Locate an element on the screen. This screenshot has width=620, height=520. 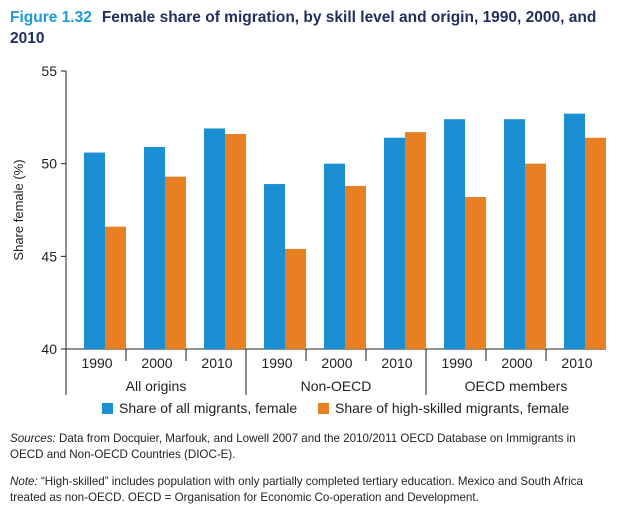
bar-all-migrants-oecd-members-2000 is located at coordinates (514, 234).